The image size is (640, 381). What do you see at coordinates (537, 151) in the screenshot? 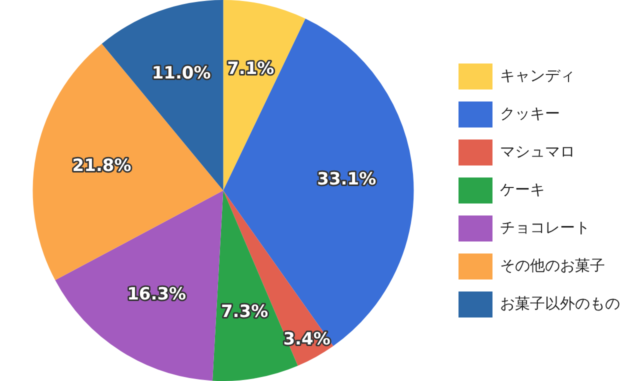
I see `legend-label: マシュマロ` at bounding box center [537, 151].